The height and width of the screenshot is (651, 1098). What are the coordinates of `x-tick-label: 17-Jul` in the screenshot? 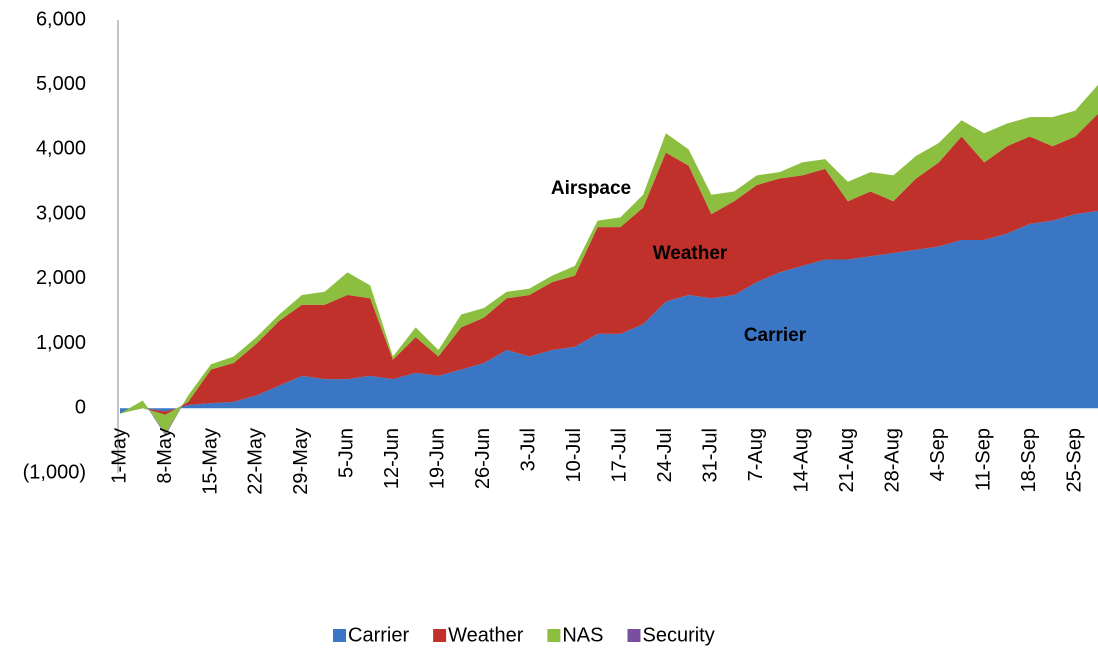 It's located at (620, 455).